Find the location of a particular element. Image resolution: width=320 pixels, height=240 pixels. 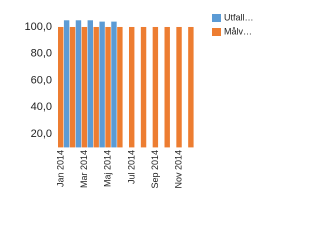

x-tick-label: Sep 2014 is located at coordinates (155, 169).